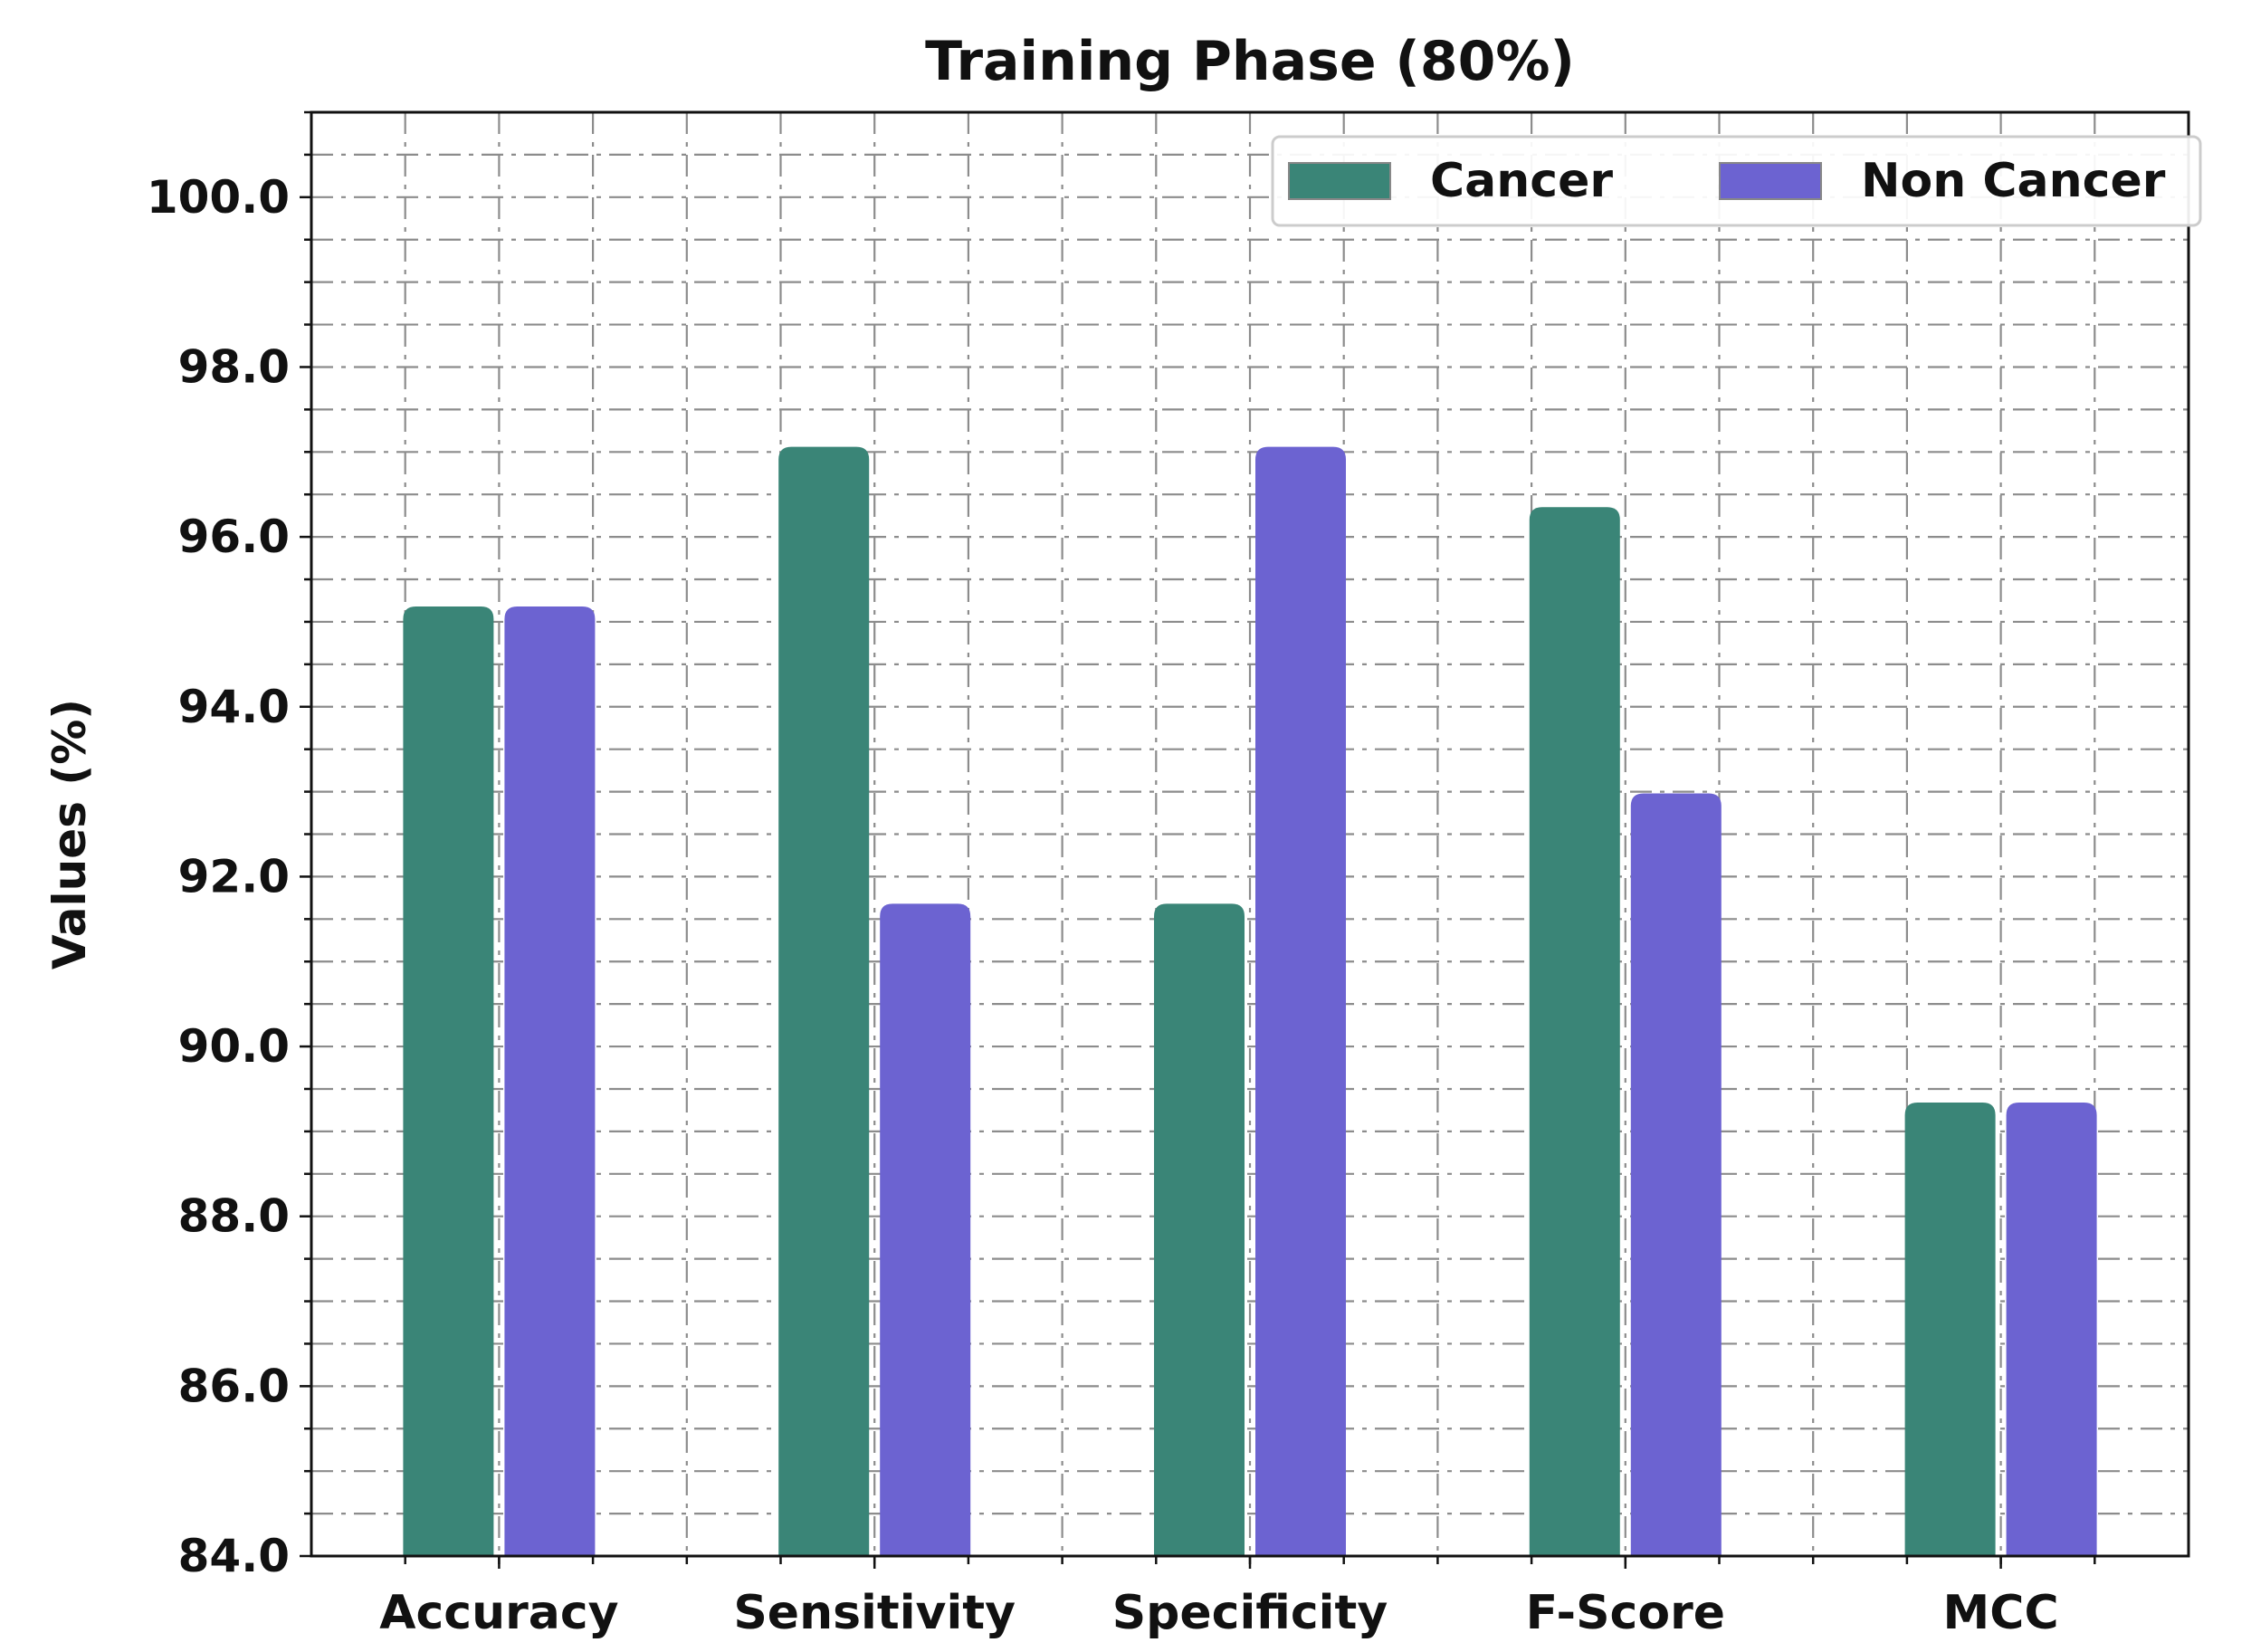 The image size is (2251, 1652). Describe the element at coordinates (1770, 181) in the screenshot. I see `legend-swatch-non-cancer` at that location.